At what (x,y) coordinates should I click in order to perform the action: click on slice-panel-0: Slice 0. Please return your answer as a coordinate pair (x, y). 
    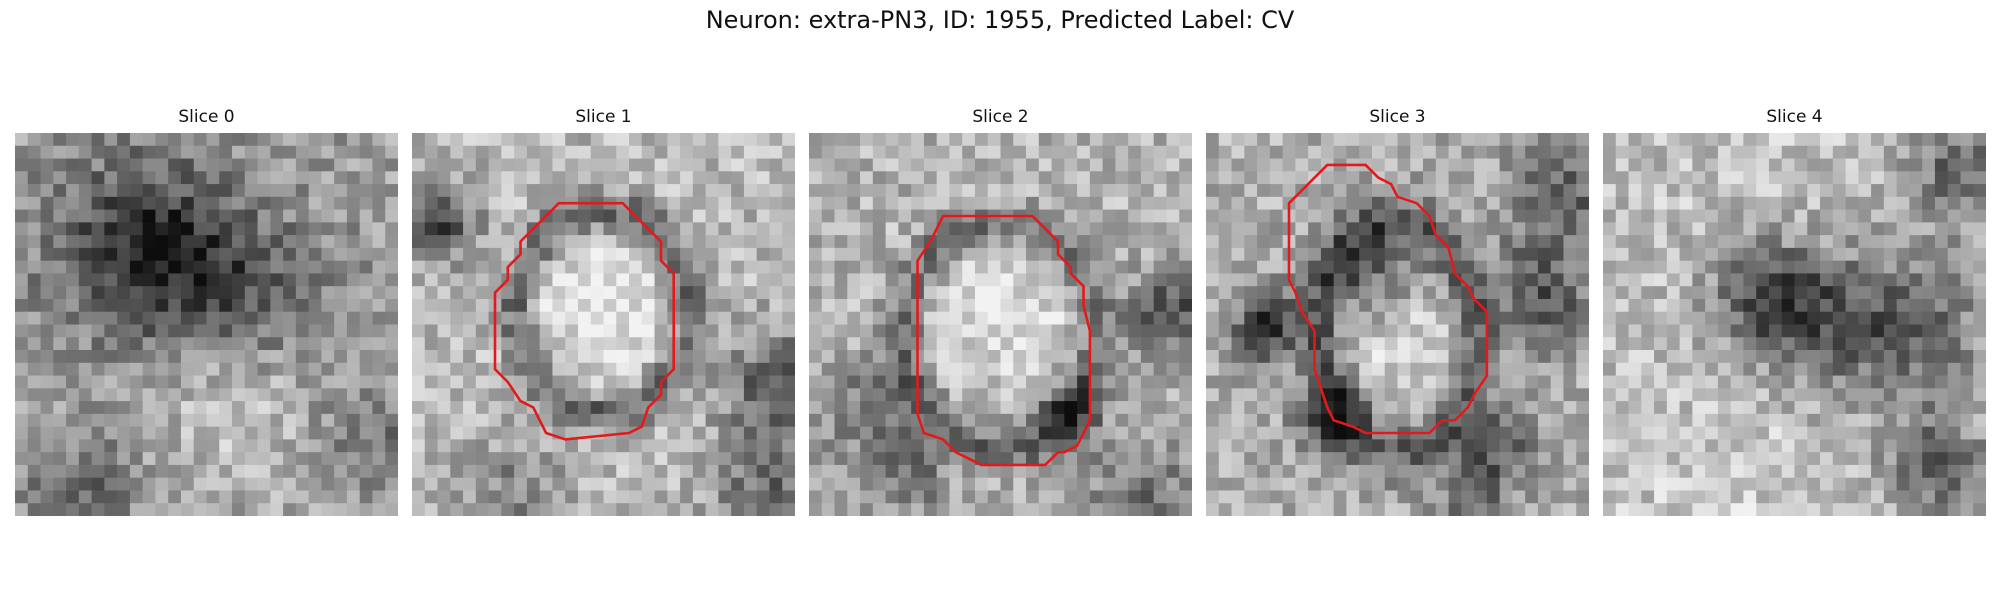
    Looking at the image, I should click on (206, 311).